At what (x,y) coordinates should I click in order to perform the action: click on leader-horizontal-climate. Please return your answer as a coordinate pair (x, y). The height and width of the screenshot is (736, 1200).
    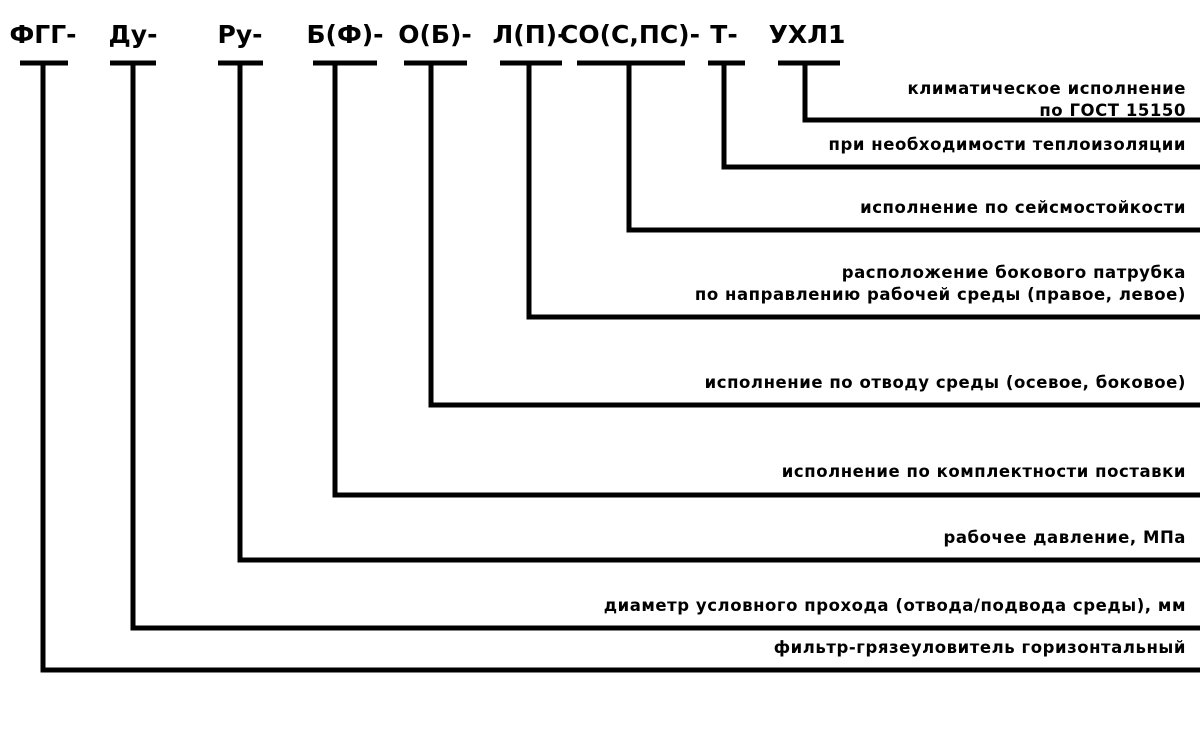
    Looking at the image, I should click on (1001, 120).